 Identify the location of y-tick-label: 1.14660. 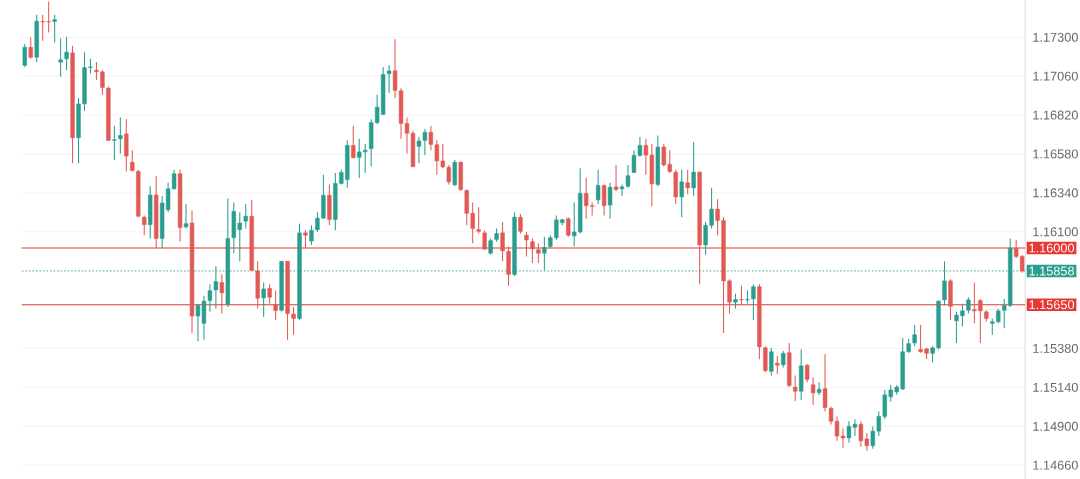
(1055, 465).